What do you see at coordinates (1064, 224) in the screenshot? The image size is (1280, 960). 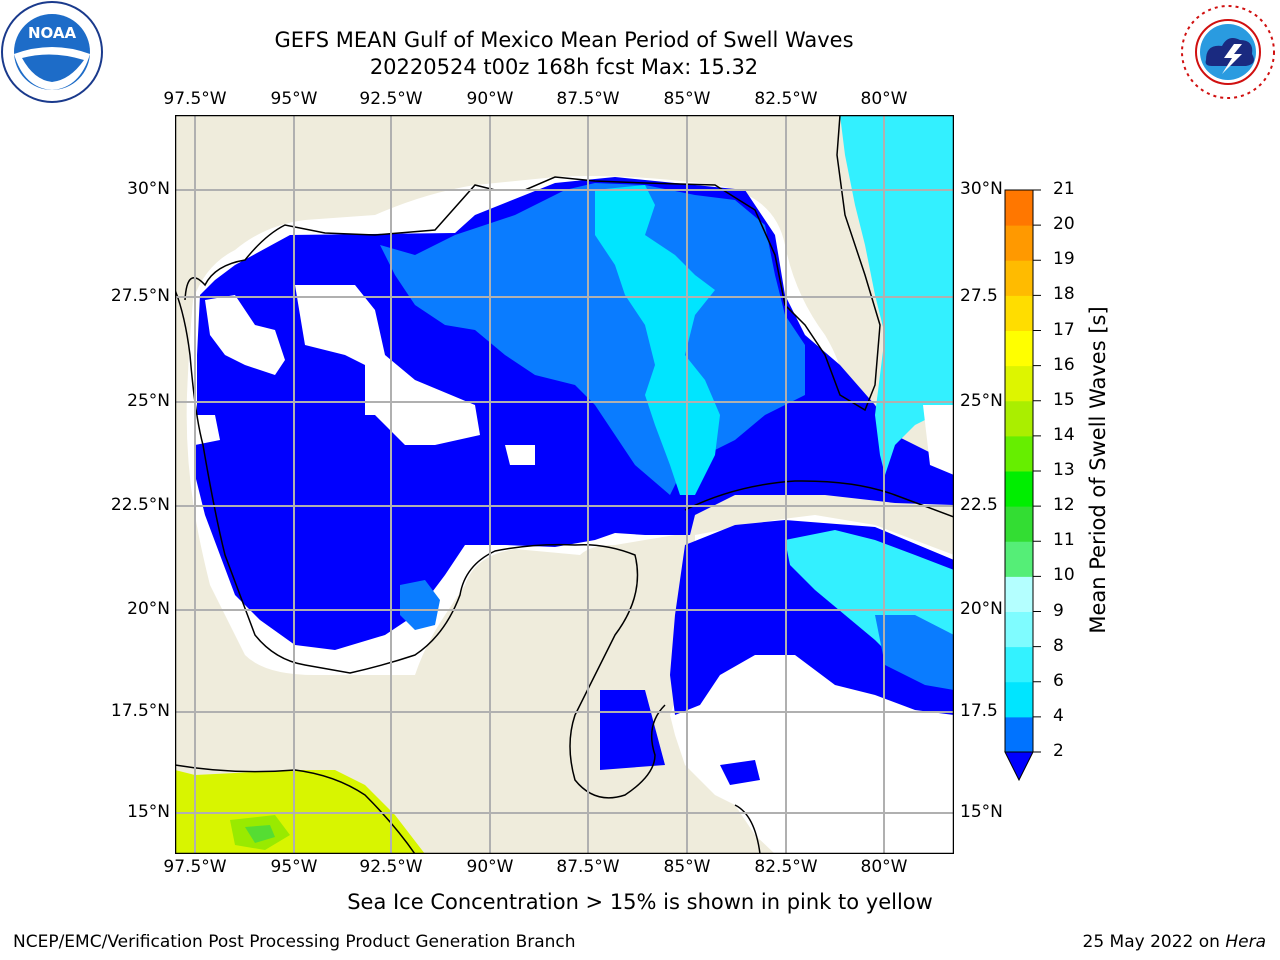 I see `colorbar-tick-label: 20` at bounding box center [1064, 224].